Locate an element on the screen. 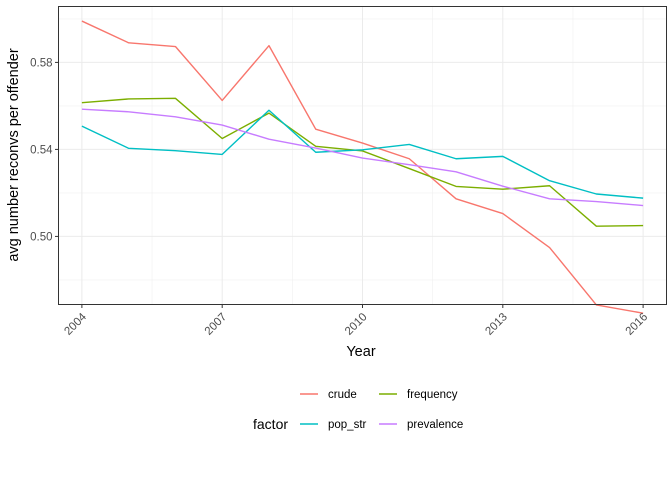 Image resolution: width=672 pixels, height=480 pixels. x-tick-label: 2016 is located at coordinates (637, 324).